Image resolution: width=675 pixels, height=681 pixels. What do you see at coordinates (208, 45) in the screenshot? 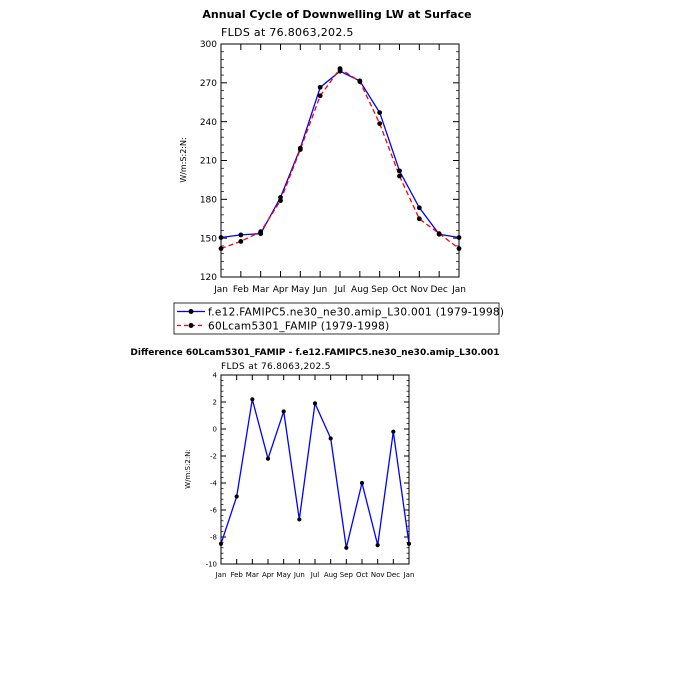
I see `y-tick-label: 300` at bounding box center [208, 45].